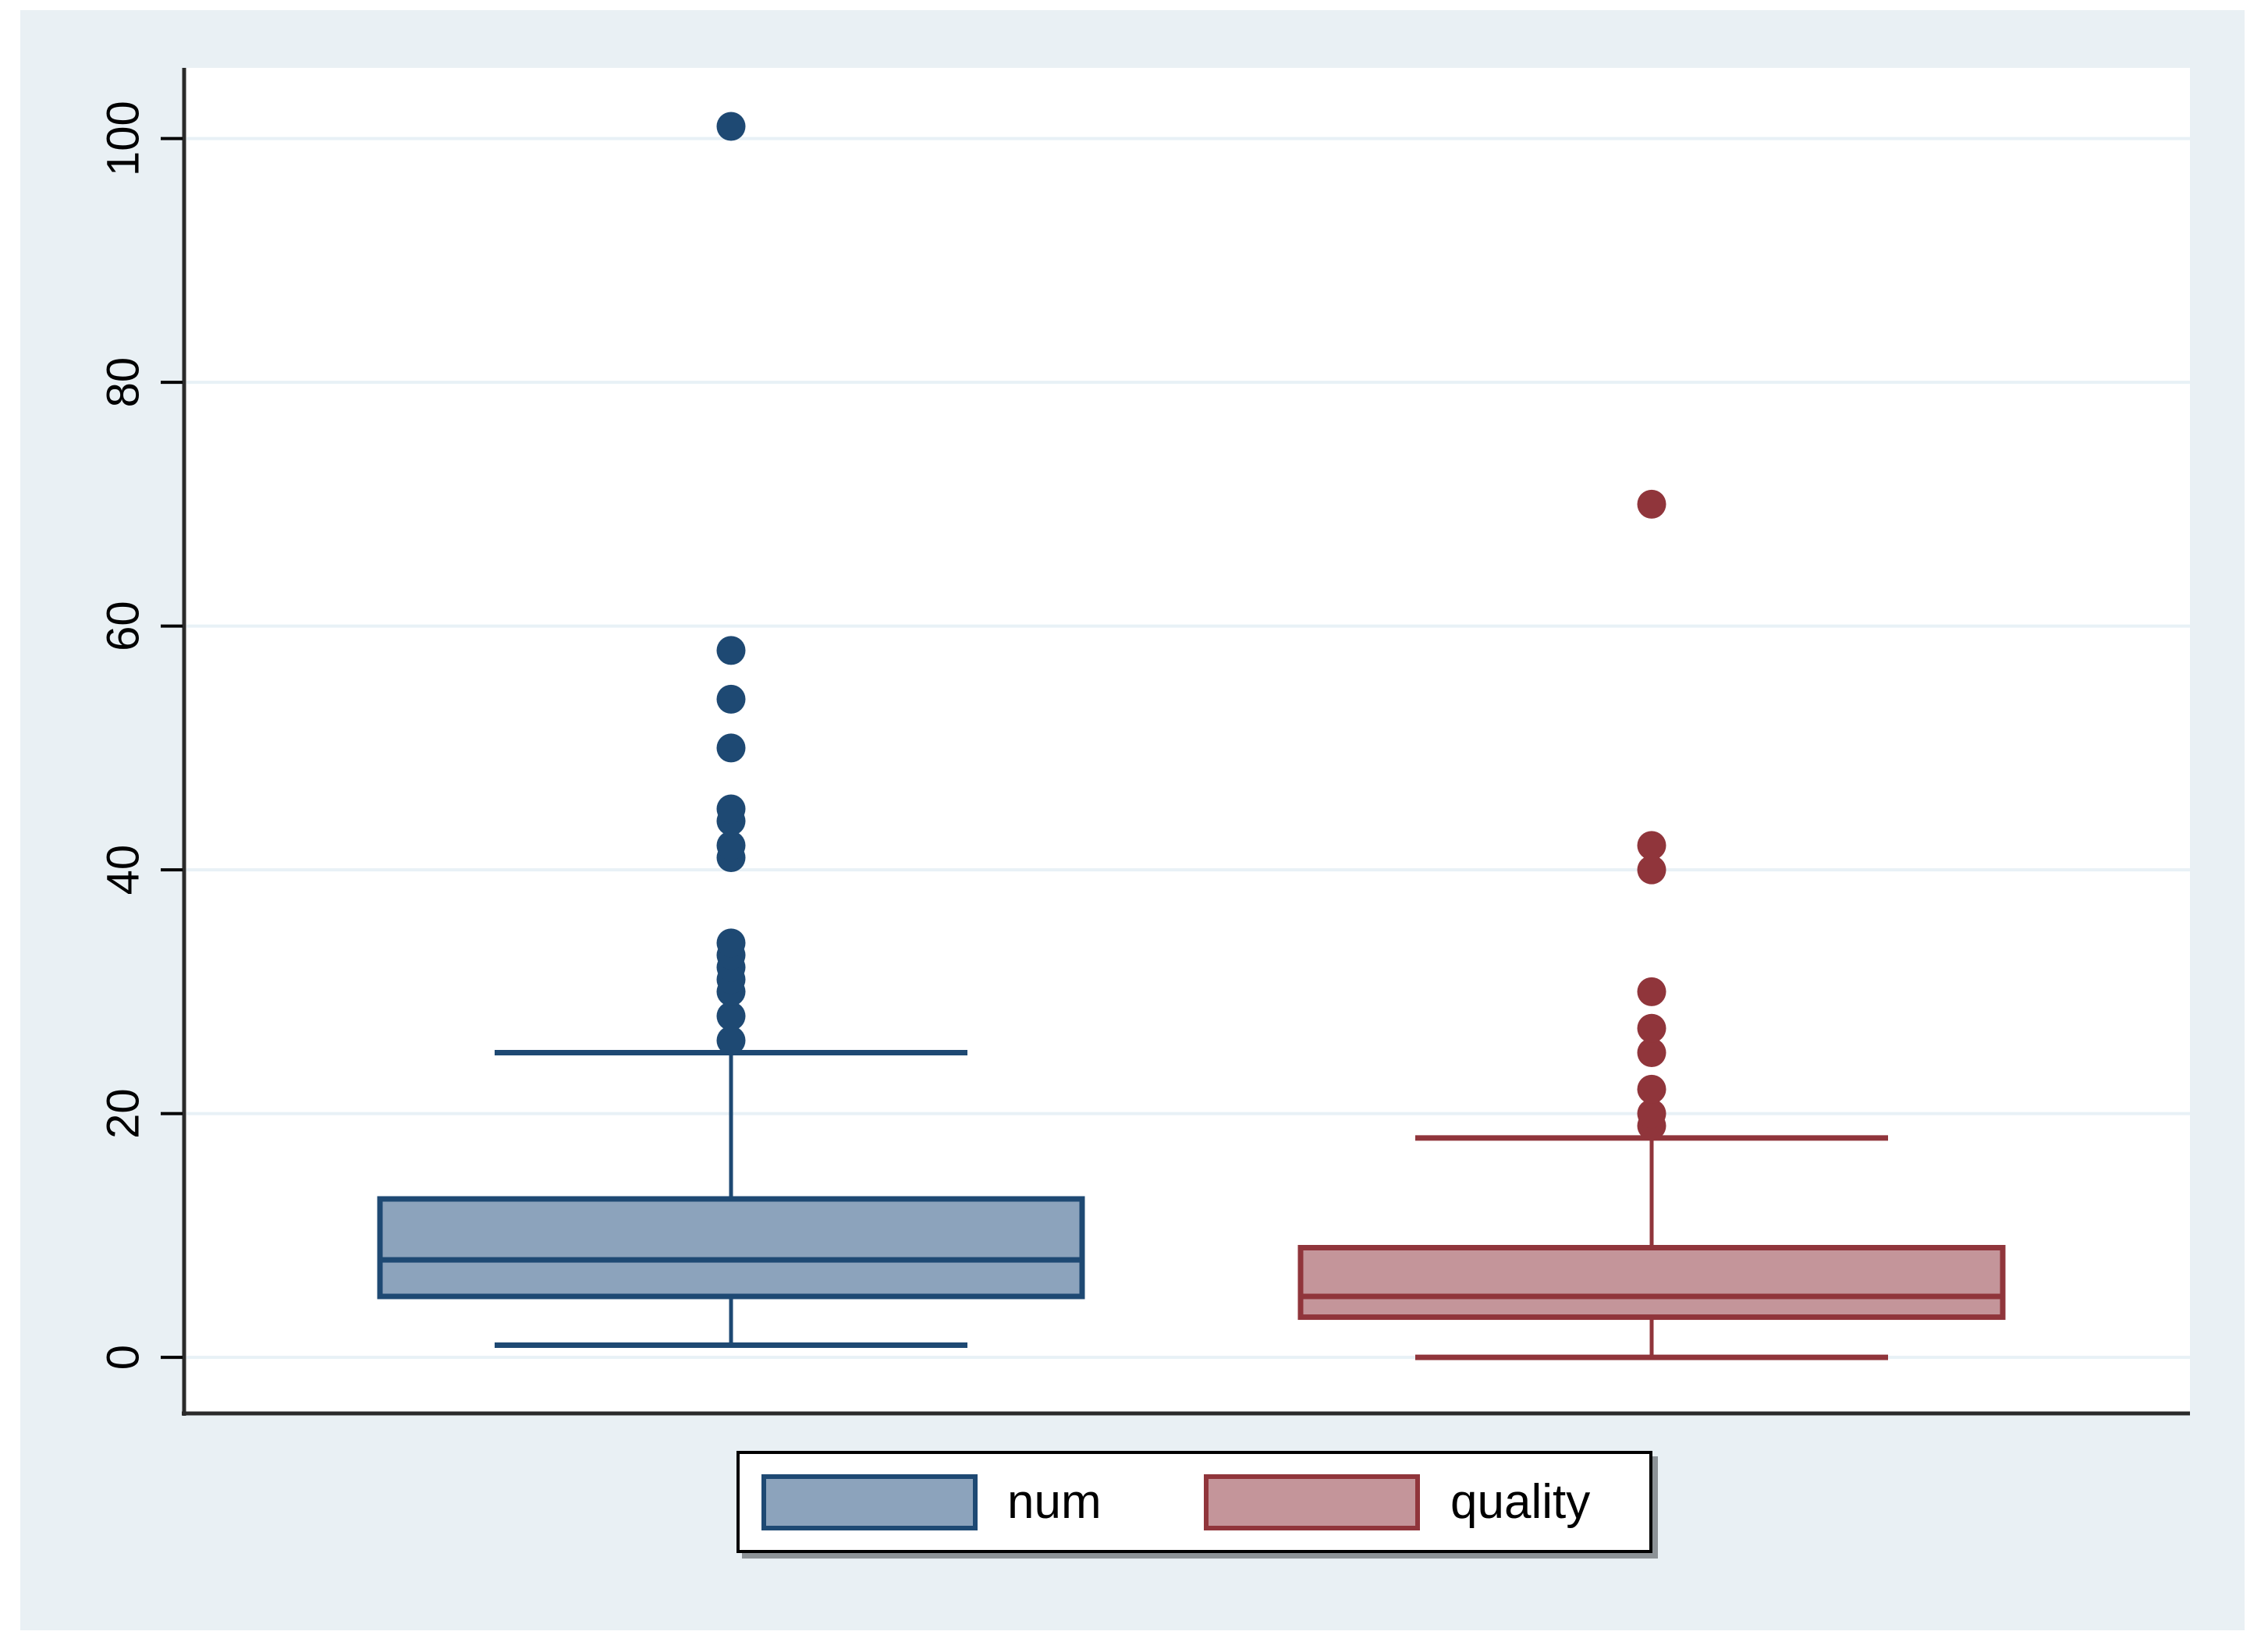 Image resolution: width=2268 pixels, height=1649 pixels. What do you see at coordinates (870, 1502) in the screenshot?
I see `legend-swatch-num` at bounding box center [870, 1502].